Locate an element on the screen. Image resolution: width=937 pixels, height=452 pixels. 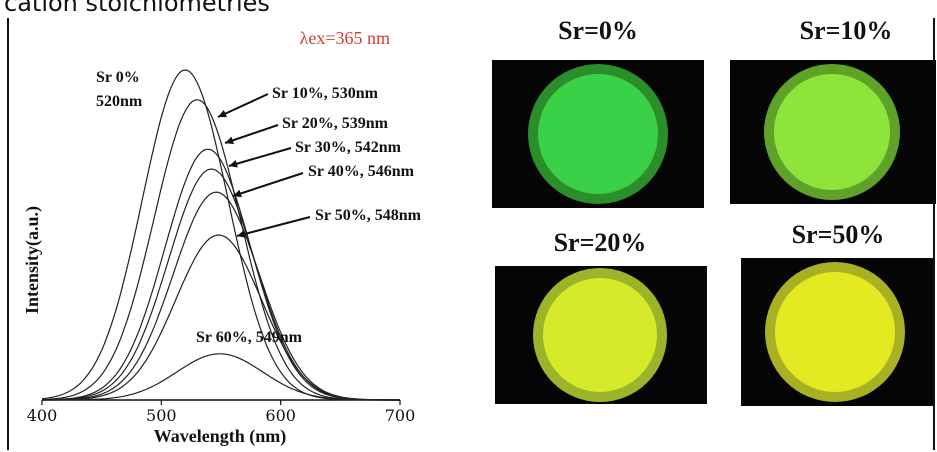
photo-label-sr0: Sr=0% is located at coordinates (598, 30).